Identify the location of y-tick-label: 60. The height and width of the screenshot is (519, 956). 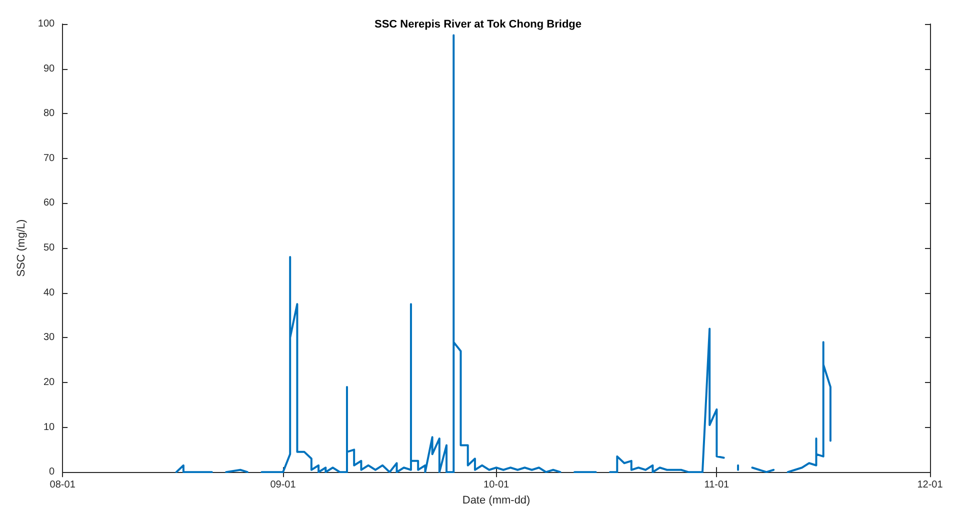
(49, 203).